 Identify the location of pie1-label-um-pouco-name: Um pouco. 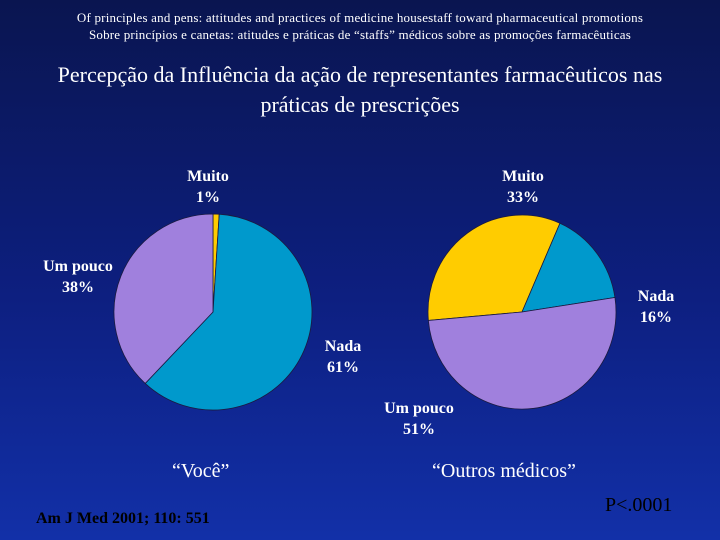
(78, 266).